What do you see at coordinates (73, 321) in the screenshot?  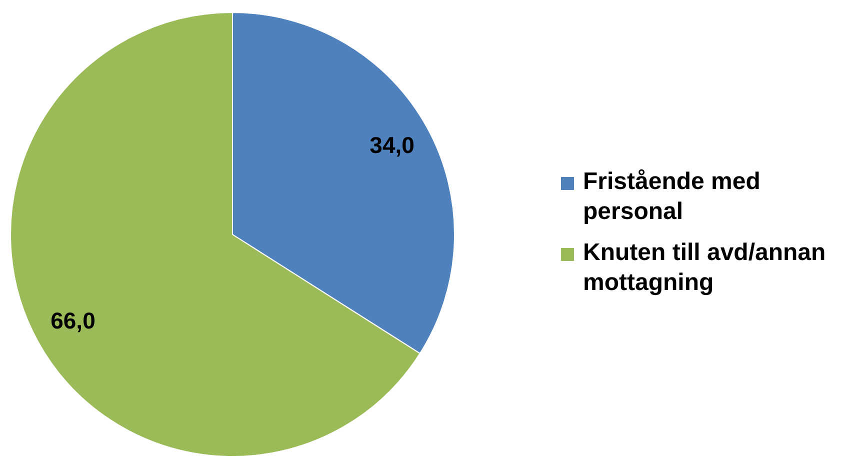 I see `data-label: 66,0` at bounding box center [73, 321].